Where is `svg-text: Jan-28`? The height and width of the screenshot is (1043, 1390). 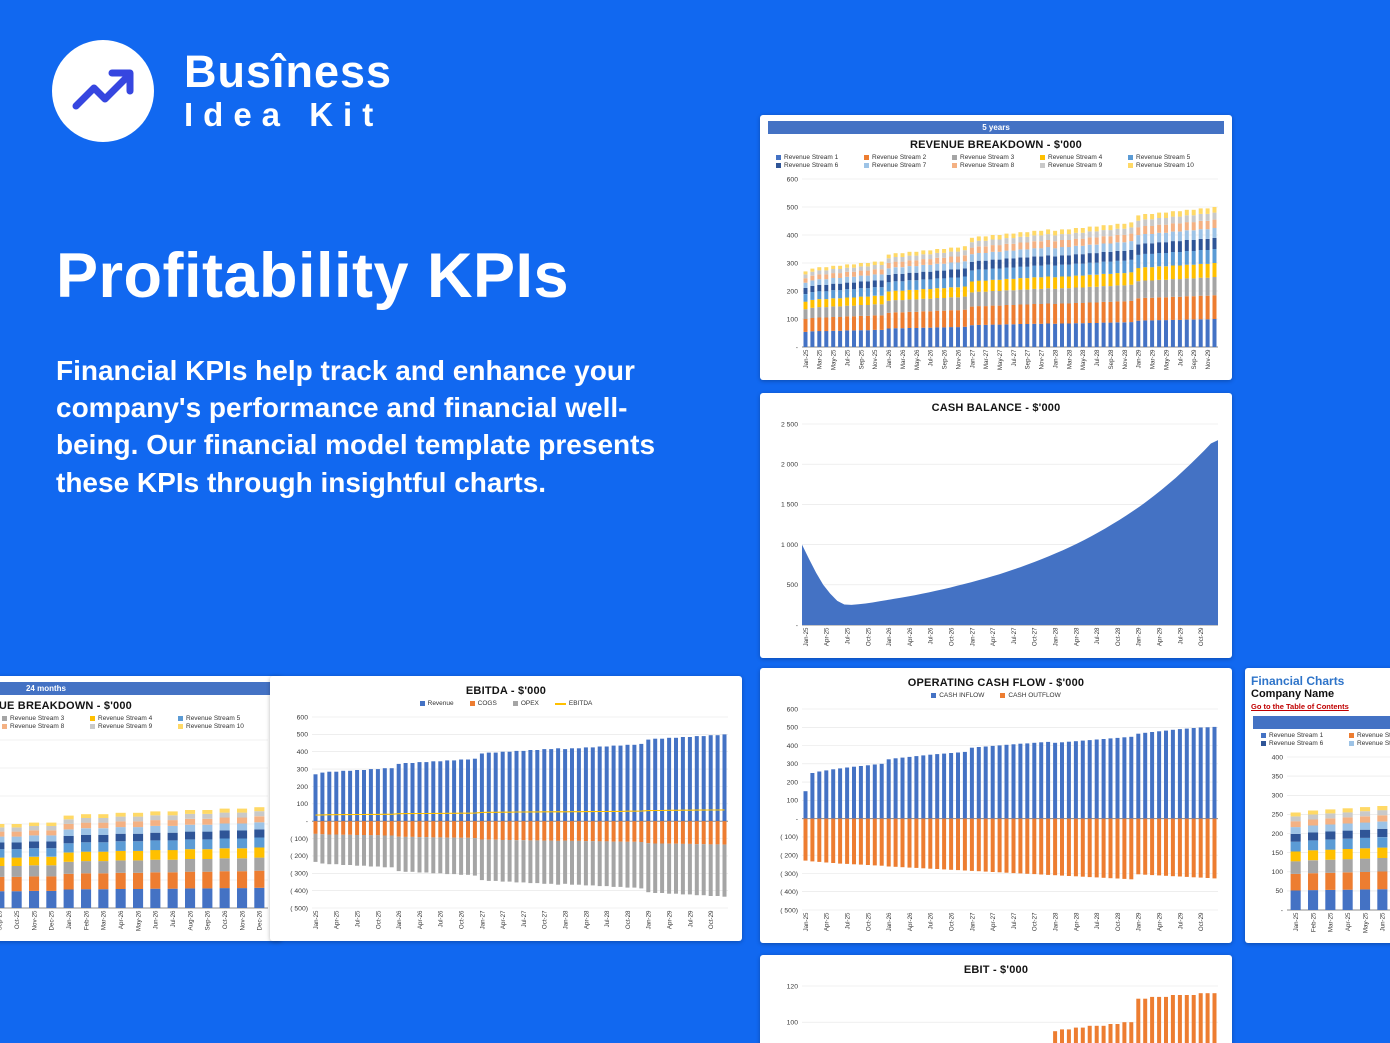 svg-text: Jan-28 is located at coordinates (1056, 636).